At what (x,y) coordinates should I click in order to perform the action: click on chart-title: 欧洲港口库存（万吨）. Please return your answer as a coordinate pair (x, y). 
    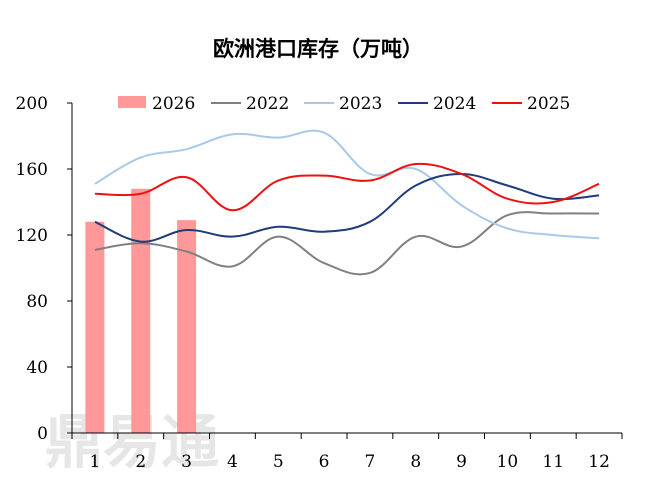
    Looking at the image, I should click on (318, 49).